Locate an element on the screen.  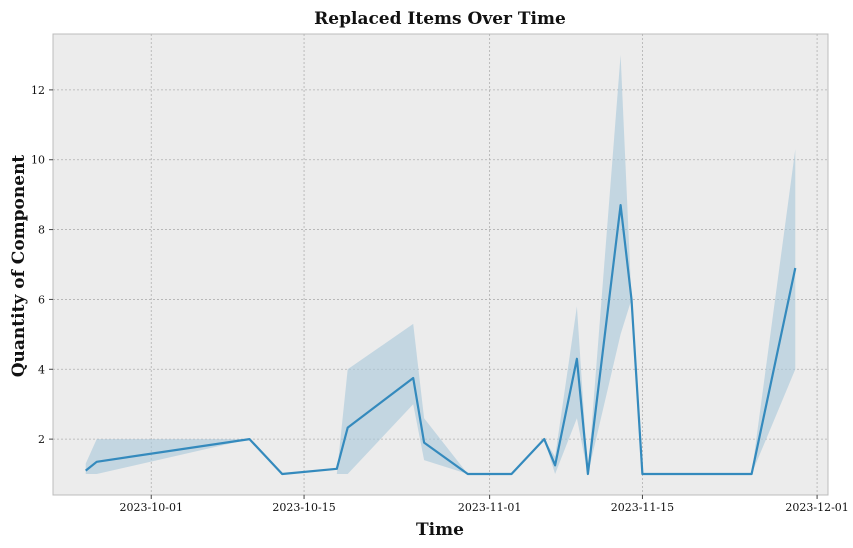
y-tick-label: 8 is located at coordinates (41, 230).